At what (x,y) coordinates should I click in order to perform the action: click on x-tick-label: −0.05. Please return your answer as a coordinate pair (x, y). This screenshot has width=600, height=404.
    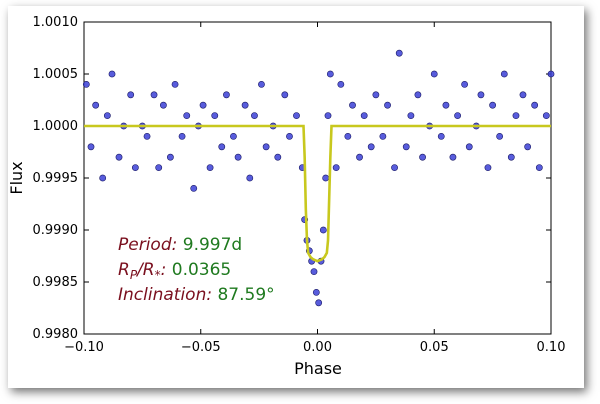
    Looking at the image, I should click on (201, 347).